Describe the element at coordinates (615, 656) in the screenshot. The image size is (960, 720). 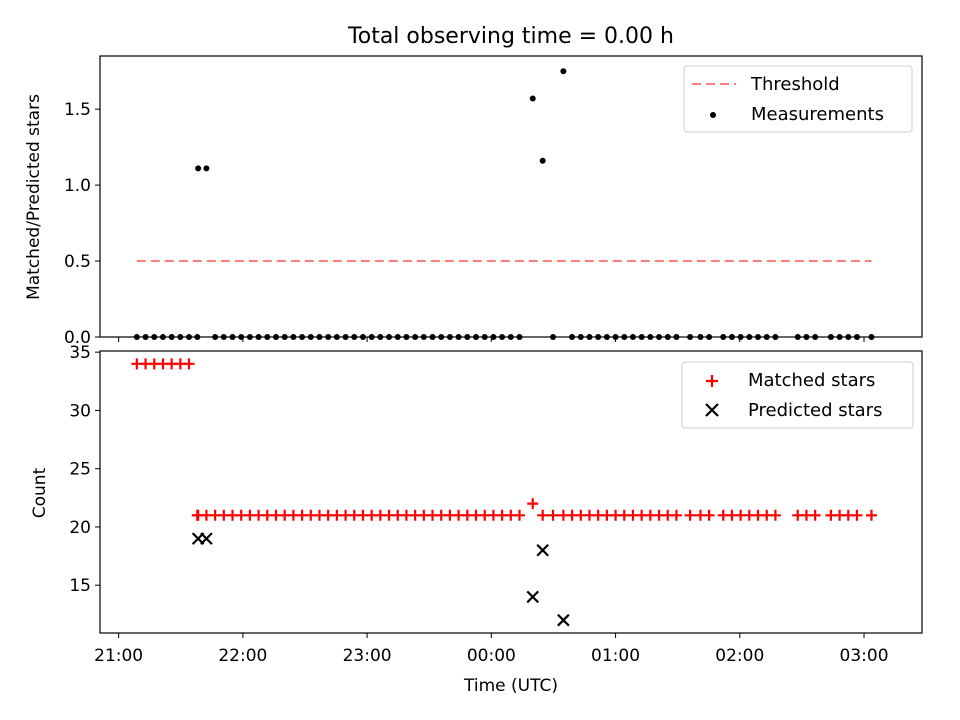
I see `time-x-tick-label: 01:00` at that location.